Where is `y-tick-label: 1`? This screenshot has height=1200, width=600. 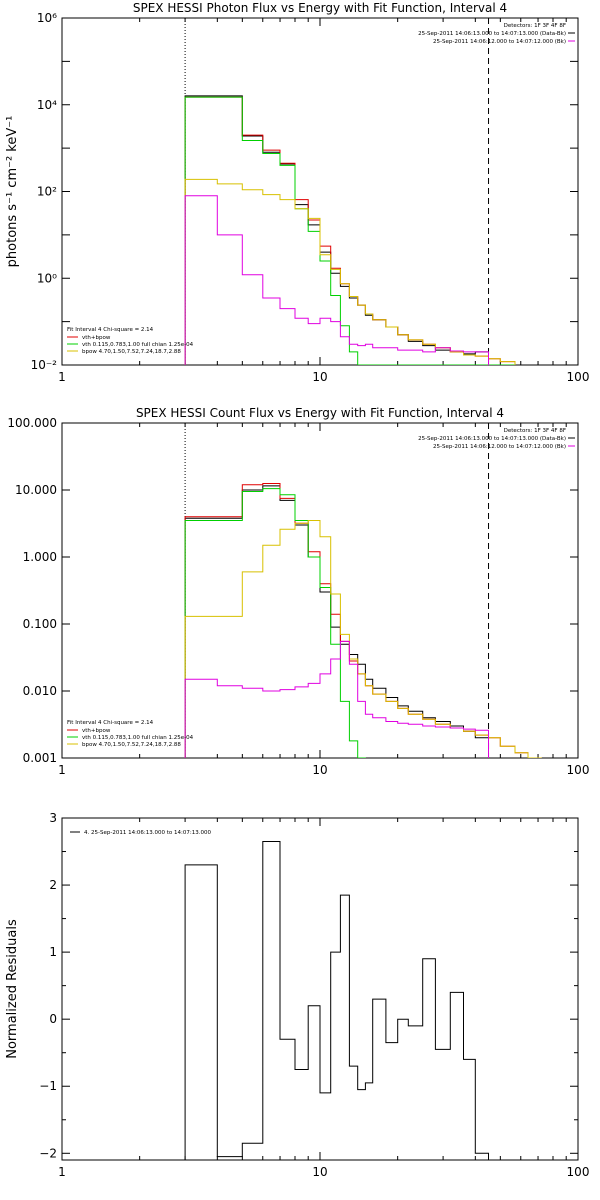 y-tick-label: 1 is located at coordinates (53, 952).